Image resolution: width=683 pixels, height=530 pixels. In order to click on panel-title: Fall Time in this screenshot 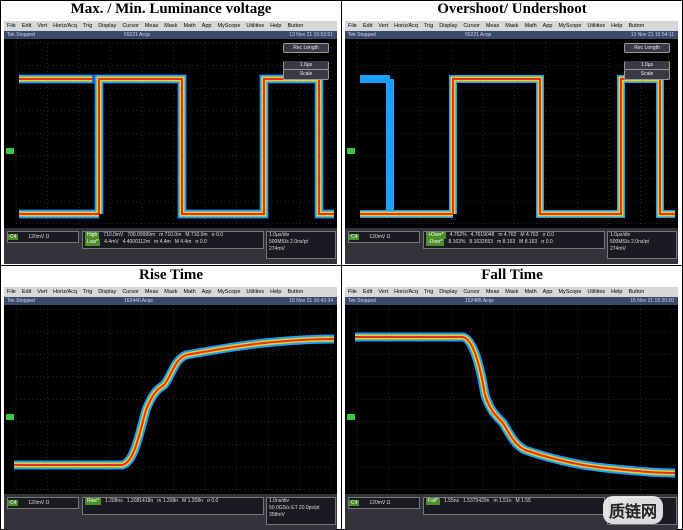, I will do `click(512, 275)`.